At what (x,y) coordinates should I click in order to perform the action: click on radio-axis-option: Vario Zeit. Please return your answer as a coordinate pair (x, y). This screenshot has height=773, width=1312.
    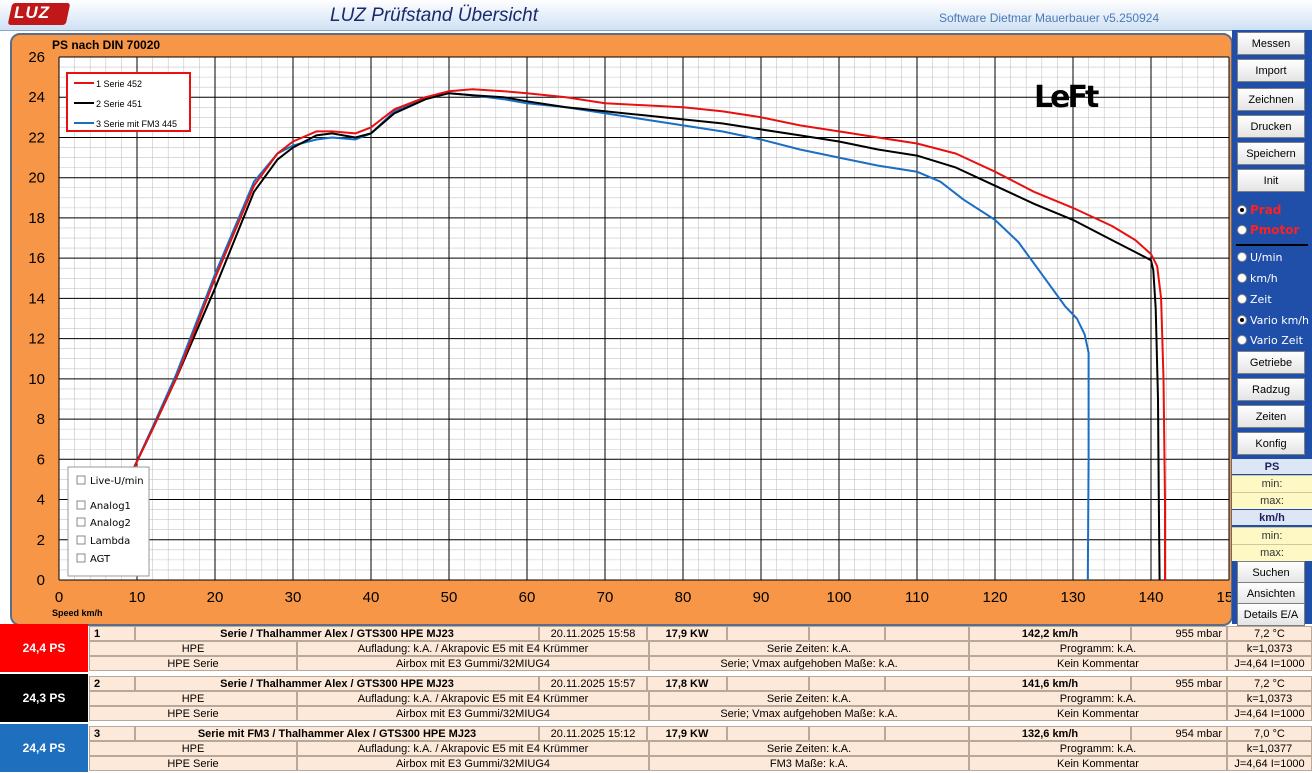
    Looking at the image, I should click on (1270, 340).